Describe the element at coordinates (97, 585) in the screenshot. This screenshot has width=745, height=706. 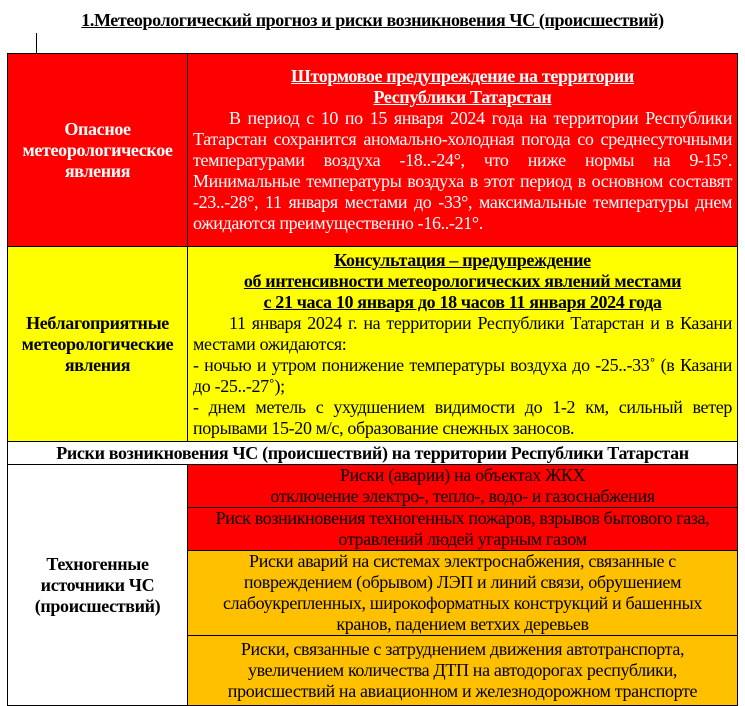
I see `technogenic-label: Техногенные источники ЧС (происшествий)` at that location.